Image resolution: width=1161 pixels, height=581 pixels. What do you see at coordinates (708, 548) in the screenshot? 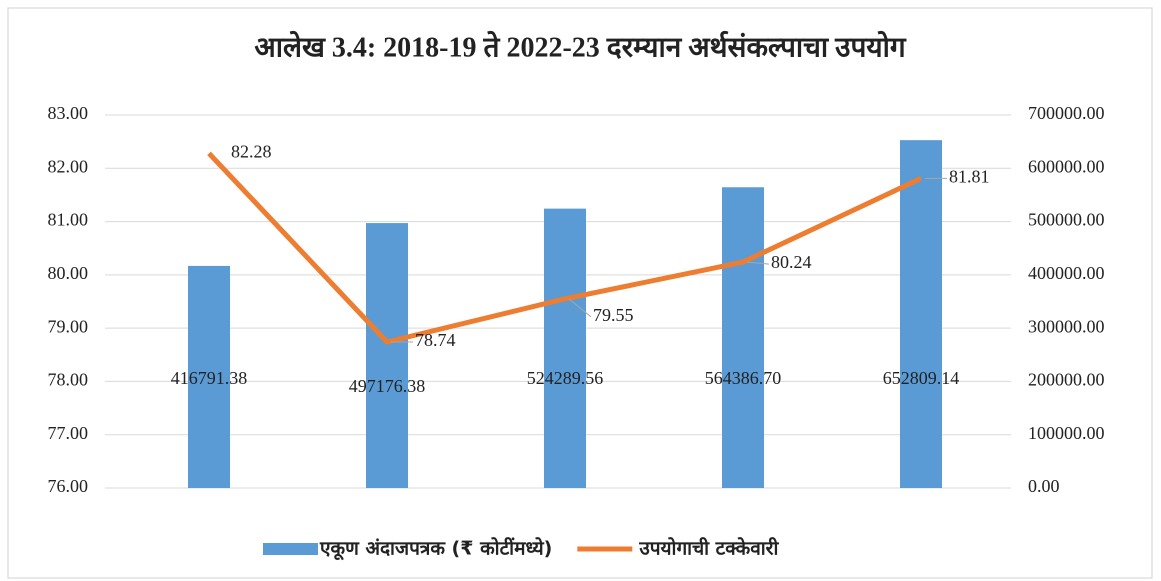
I see `legend-label: उपयोगाची टक्केवारी` at bounding box center [708, 548].